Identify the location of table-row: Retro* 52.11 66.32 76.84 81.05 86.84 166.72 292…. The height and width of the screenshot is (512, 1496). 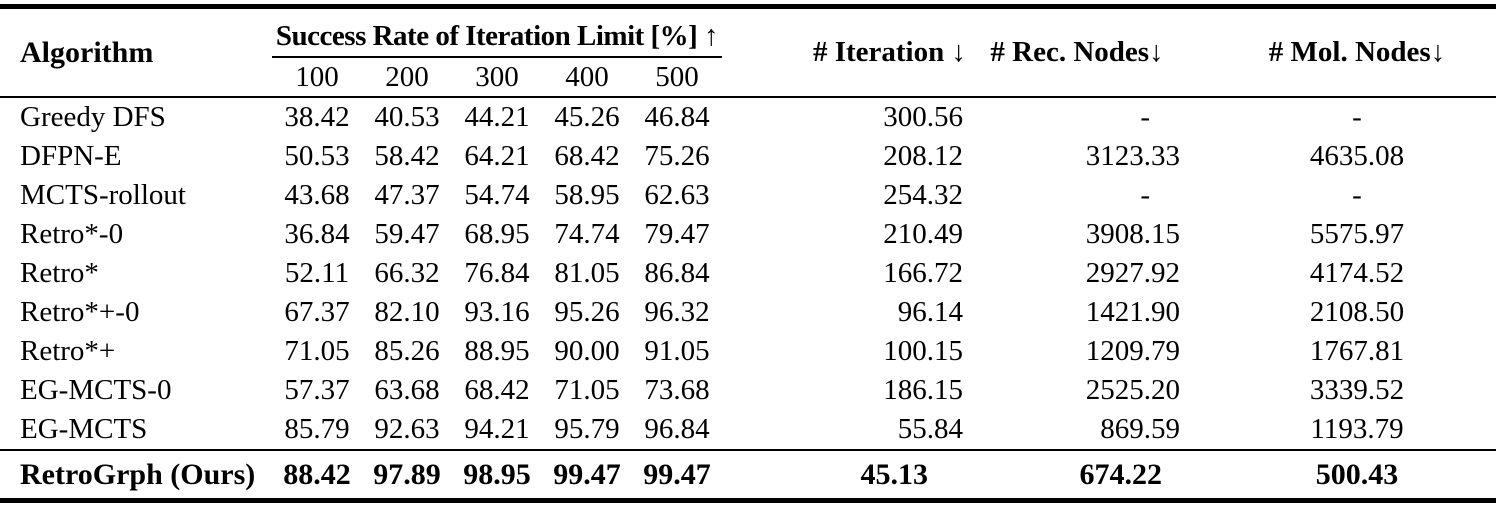
(748, 273).